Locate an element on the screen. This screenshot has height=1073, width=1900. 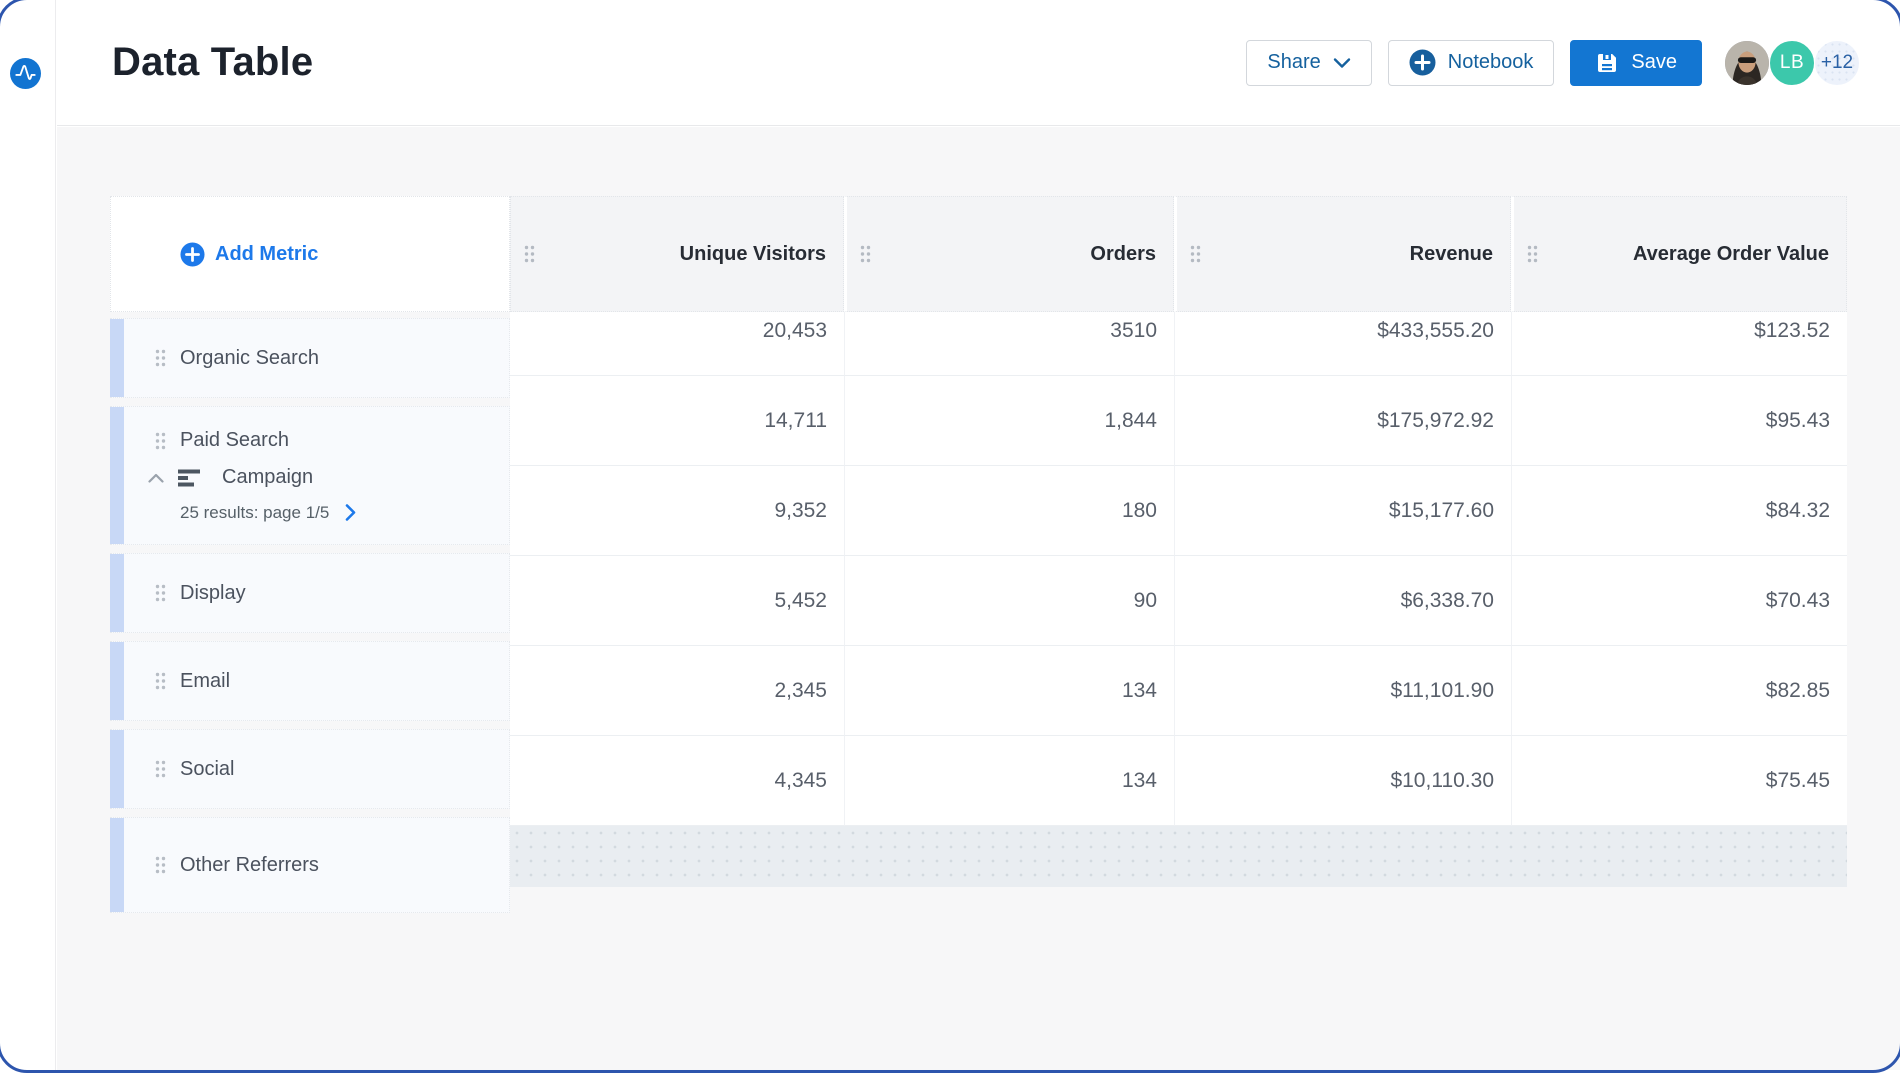
row-label-social: Social is located at coordinates (310, 769).